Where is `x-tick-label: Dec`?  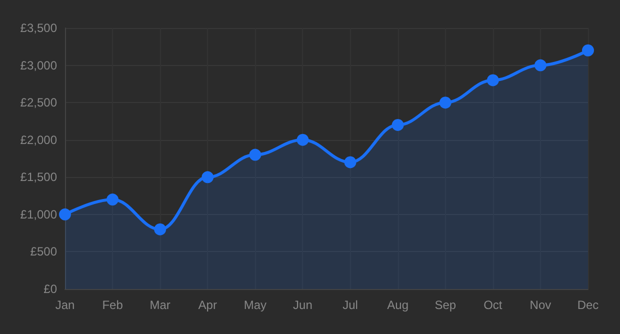 x-tick-label: Dec is located at coordinates (588, 305).